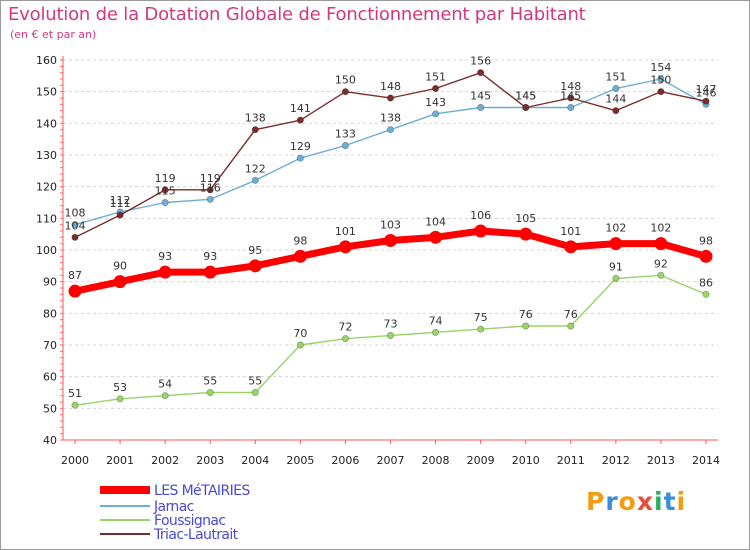  I want to click on y-tick-label: 50, so click(50, 408).